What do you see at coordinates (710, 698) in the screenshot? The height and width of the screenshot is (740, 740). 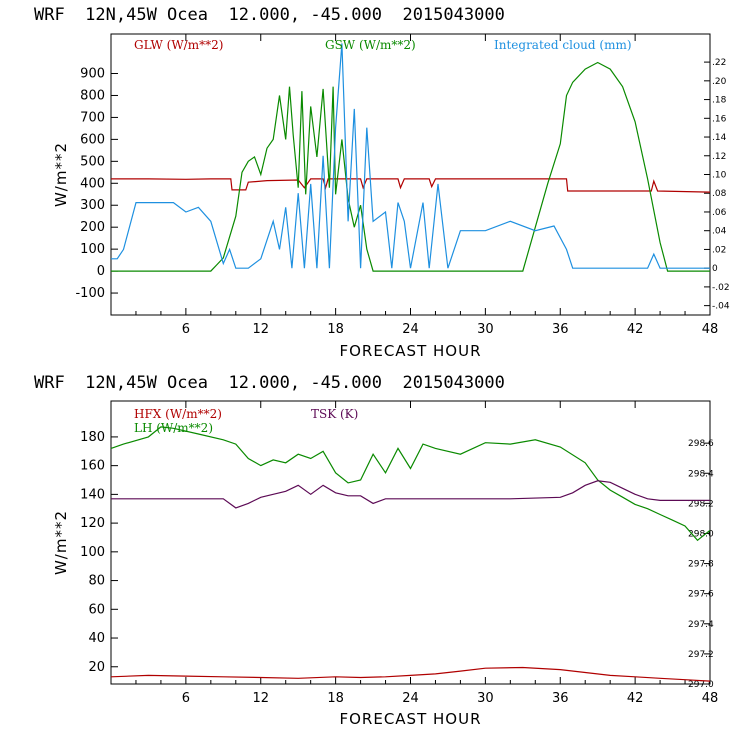 I see `chart2-x-tick-label: 48` at bounding box center [710, 698].